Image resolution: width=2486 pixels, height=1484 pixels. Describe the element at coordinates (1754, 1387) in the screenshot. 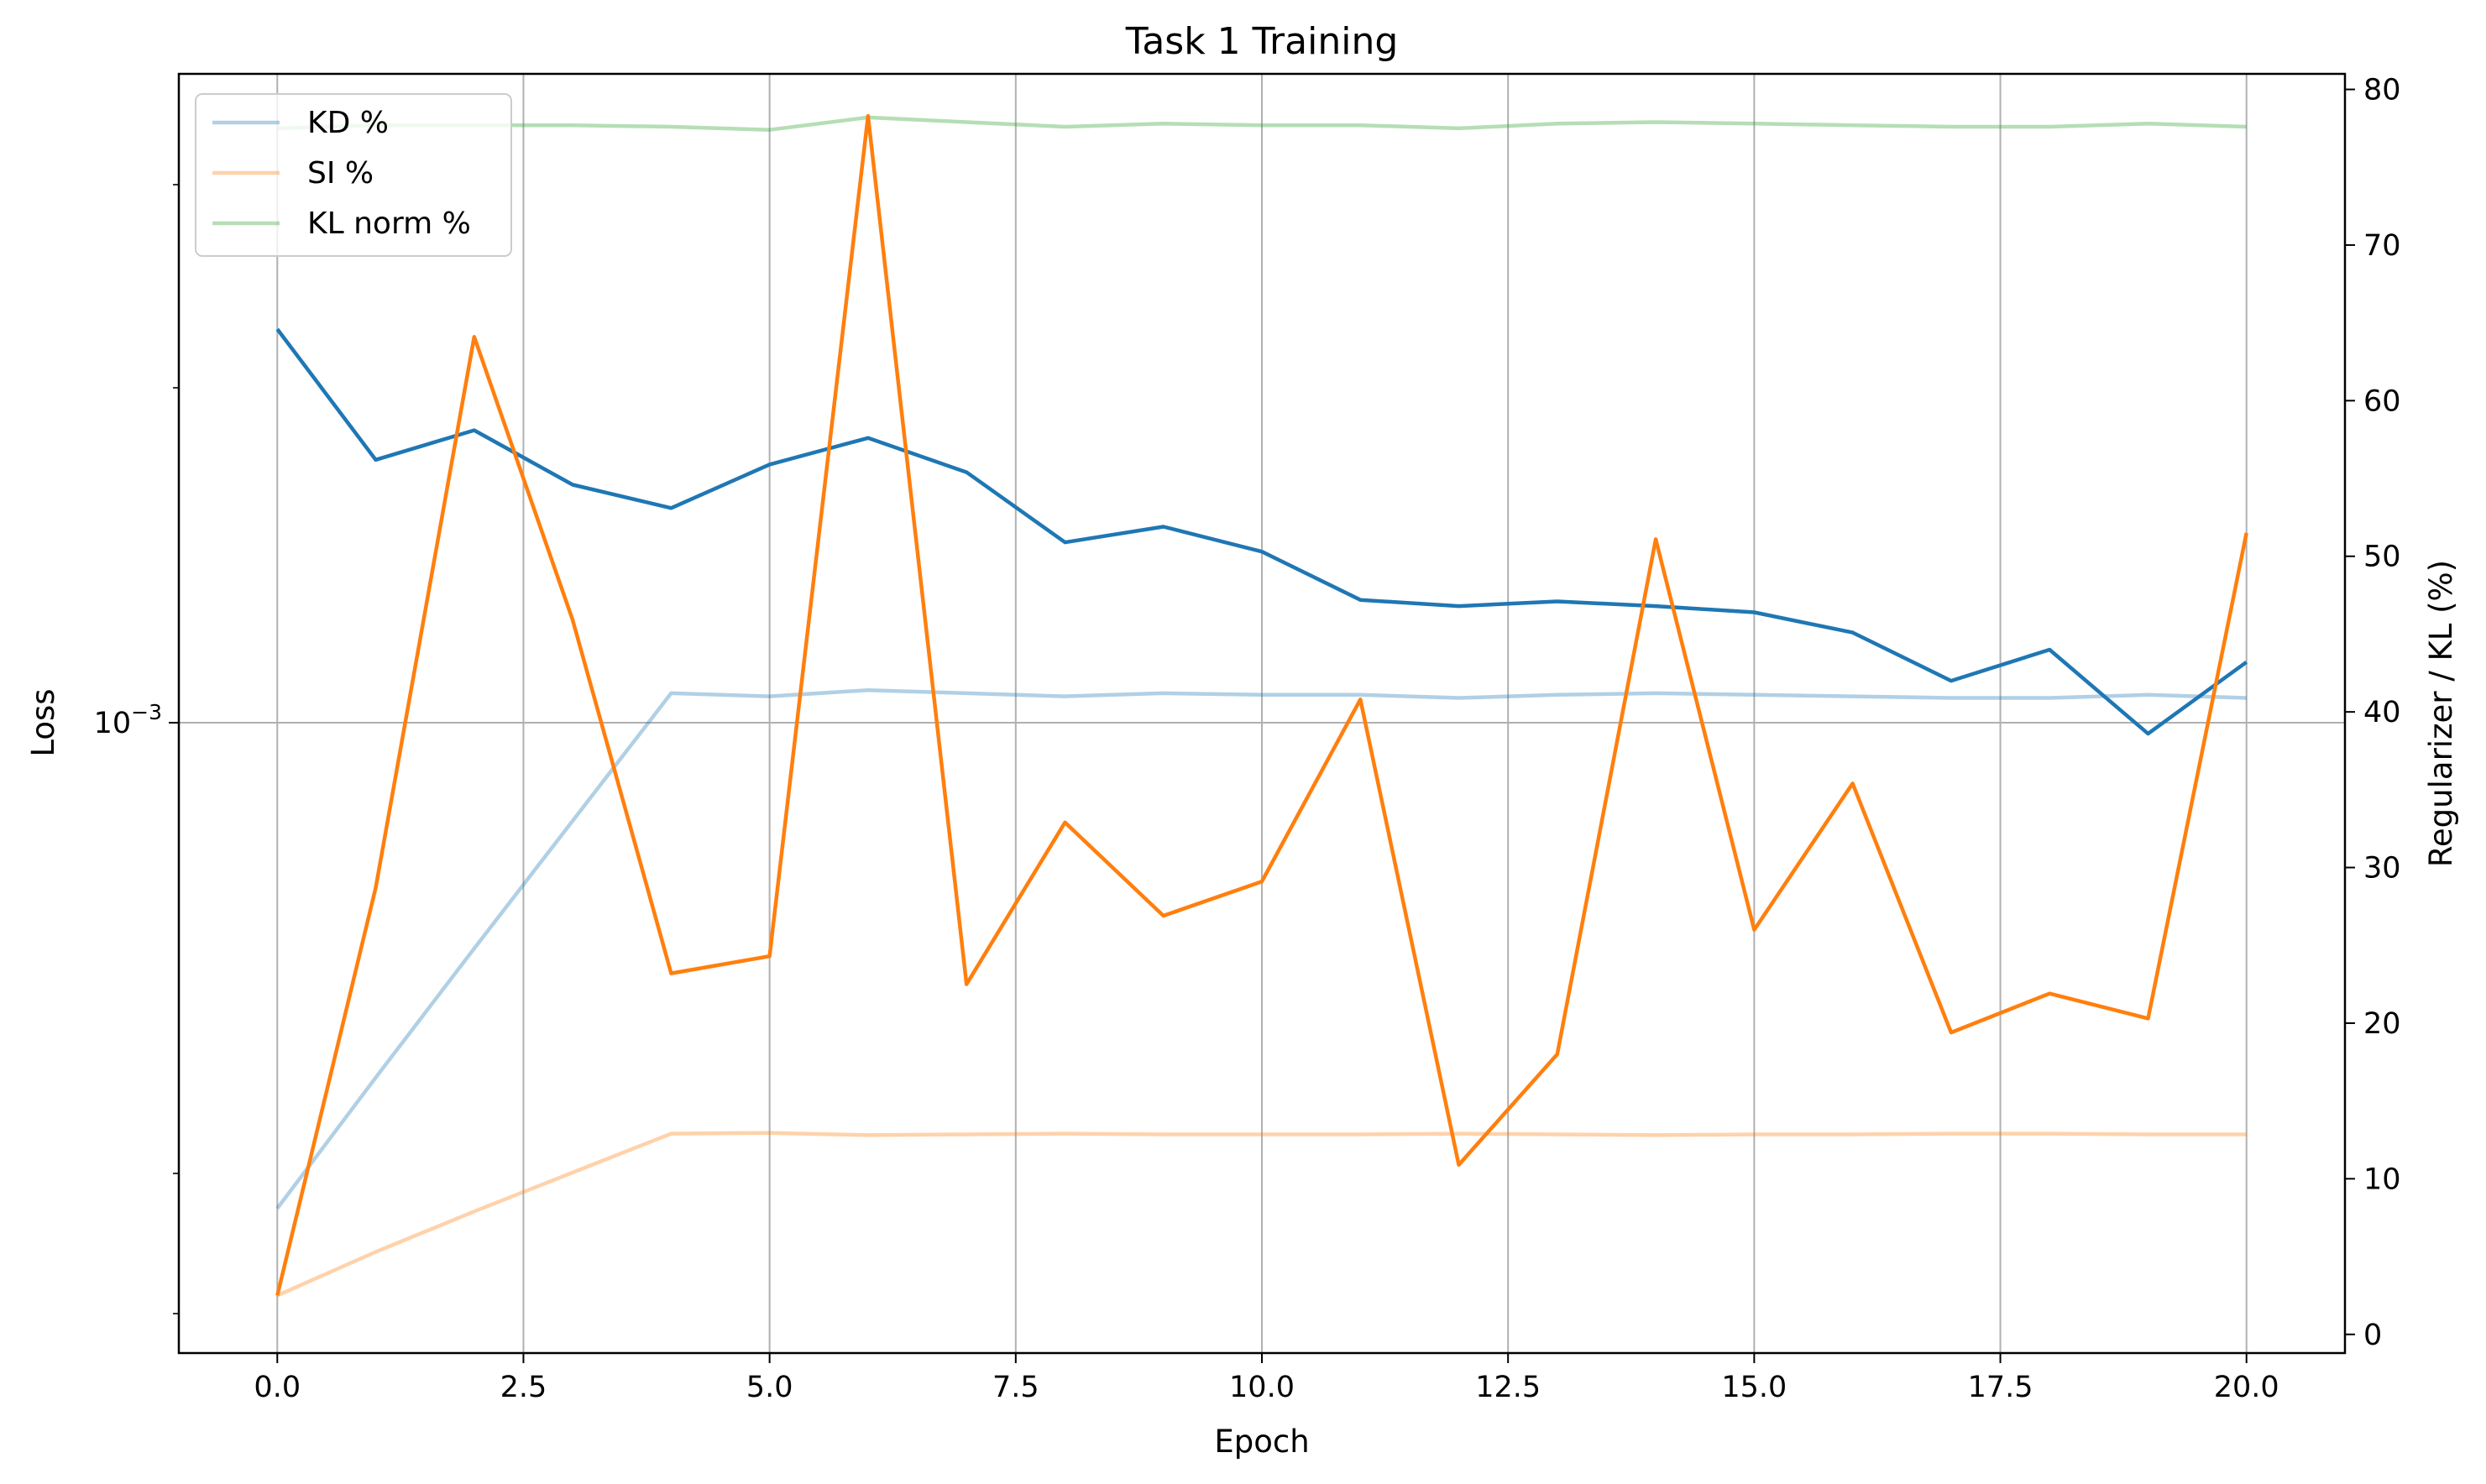

I see `x-tick-label: 15.0` at that location.